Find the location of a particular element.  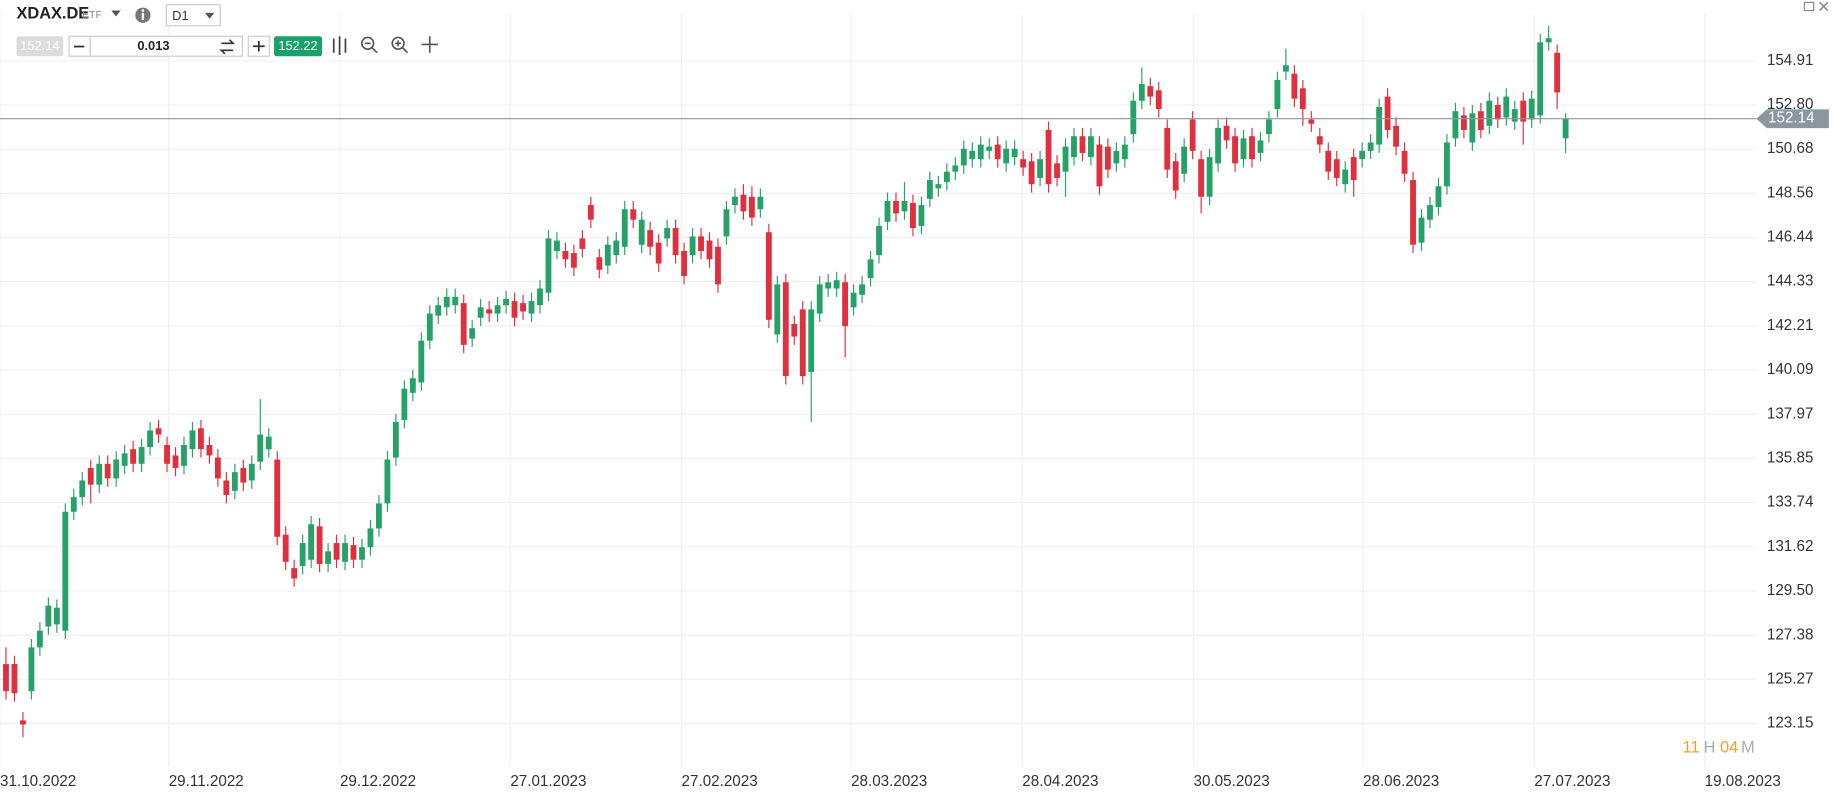

y-tick-label: 148.56 is located at coordinates (1790, 192).